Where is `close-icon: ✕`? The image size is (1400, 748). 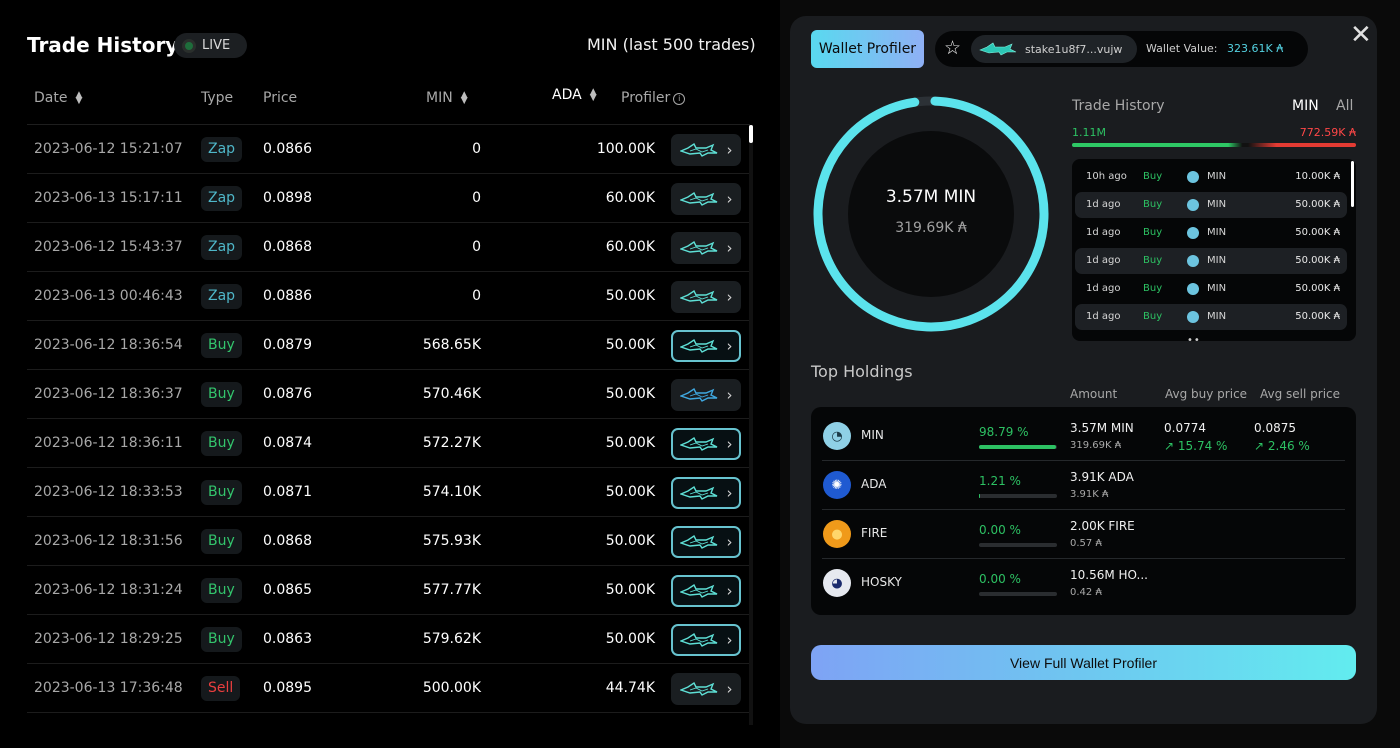 close-icon: ✕ is located at coordinates (1361, 35).